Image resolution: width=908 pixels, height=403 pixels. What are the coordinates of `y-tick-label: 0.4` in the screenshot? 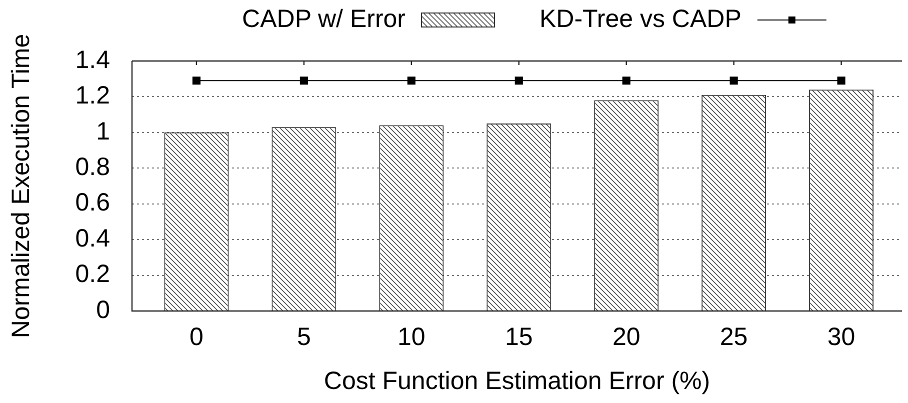 It's located at (92, 238).